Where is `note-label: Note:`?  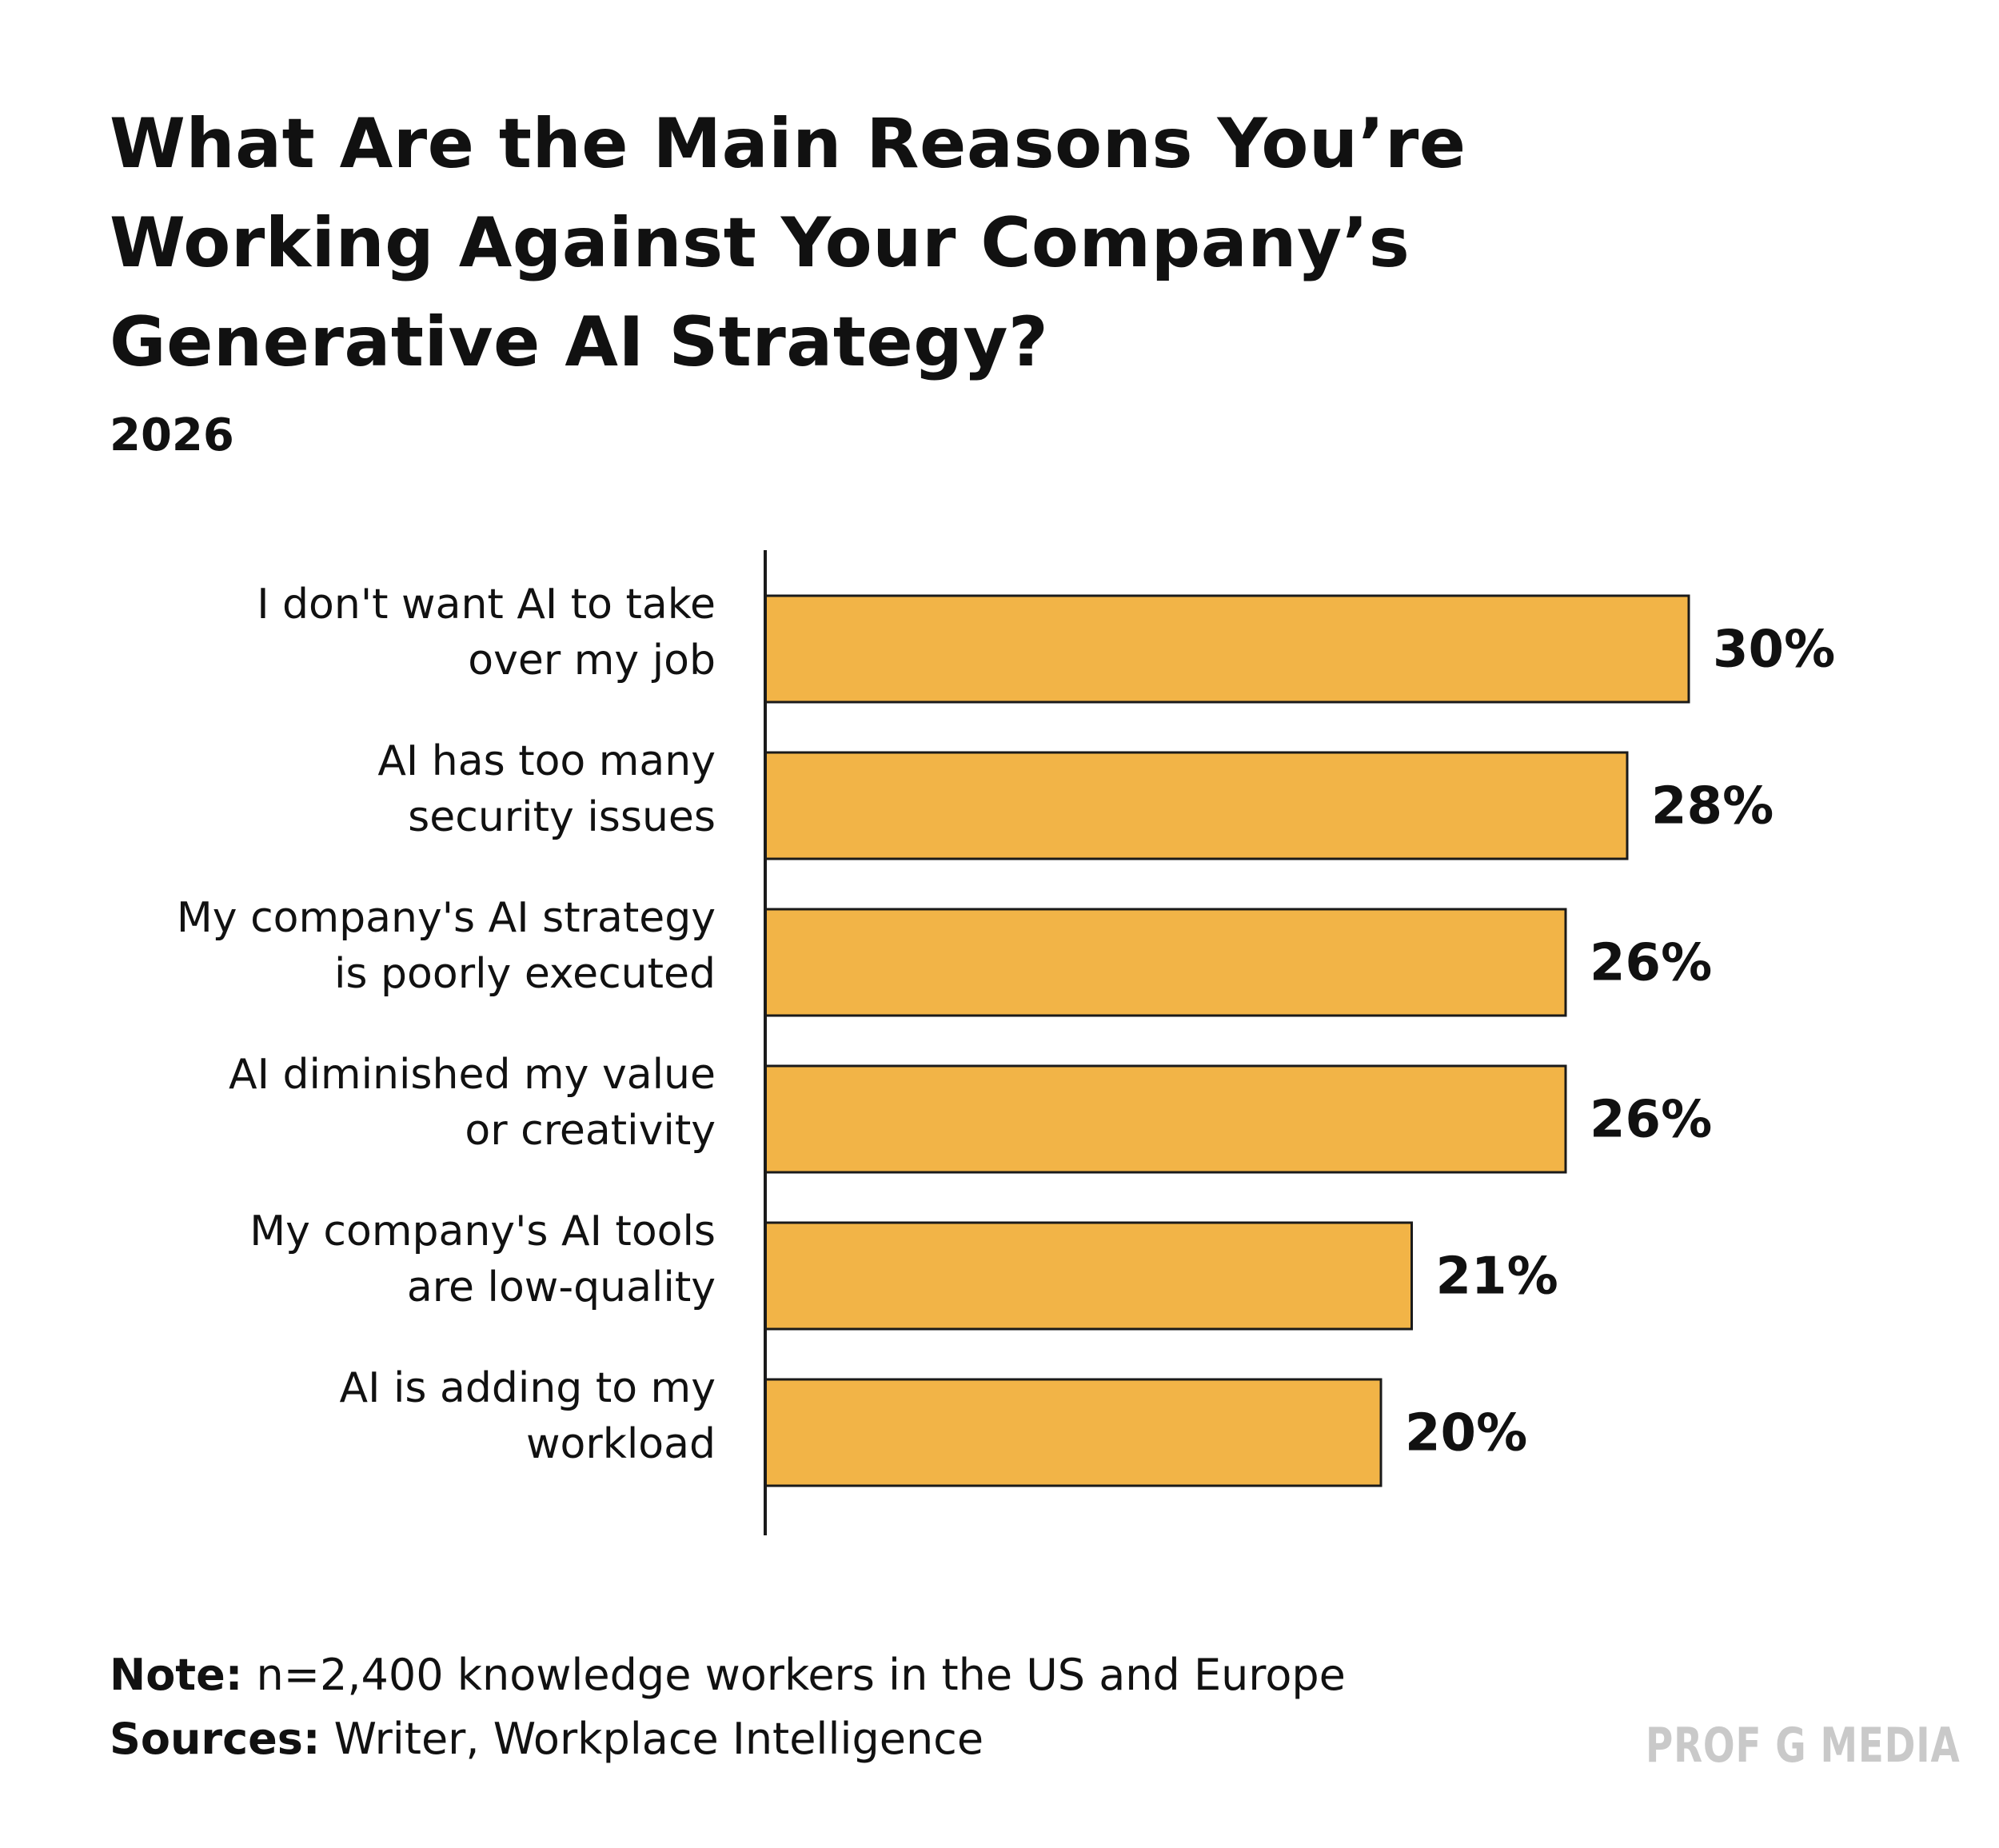
note-label: Note: is located at coordinates (176, 1675).